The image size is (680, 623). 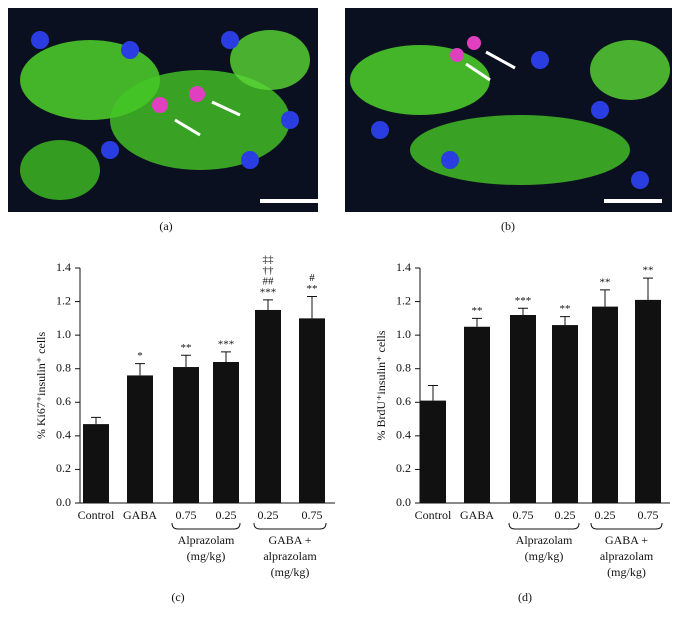 What do you see at coordinates (525, 597) in the screenshot?
I see `panel-label: (d)` at bounding box center [525, 597].